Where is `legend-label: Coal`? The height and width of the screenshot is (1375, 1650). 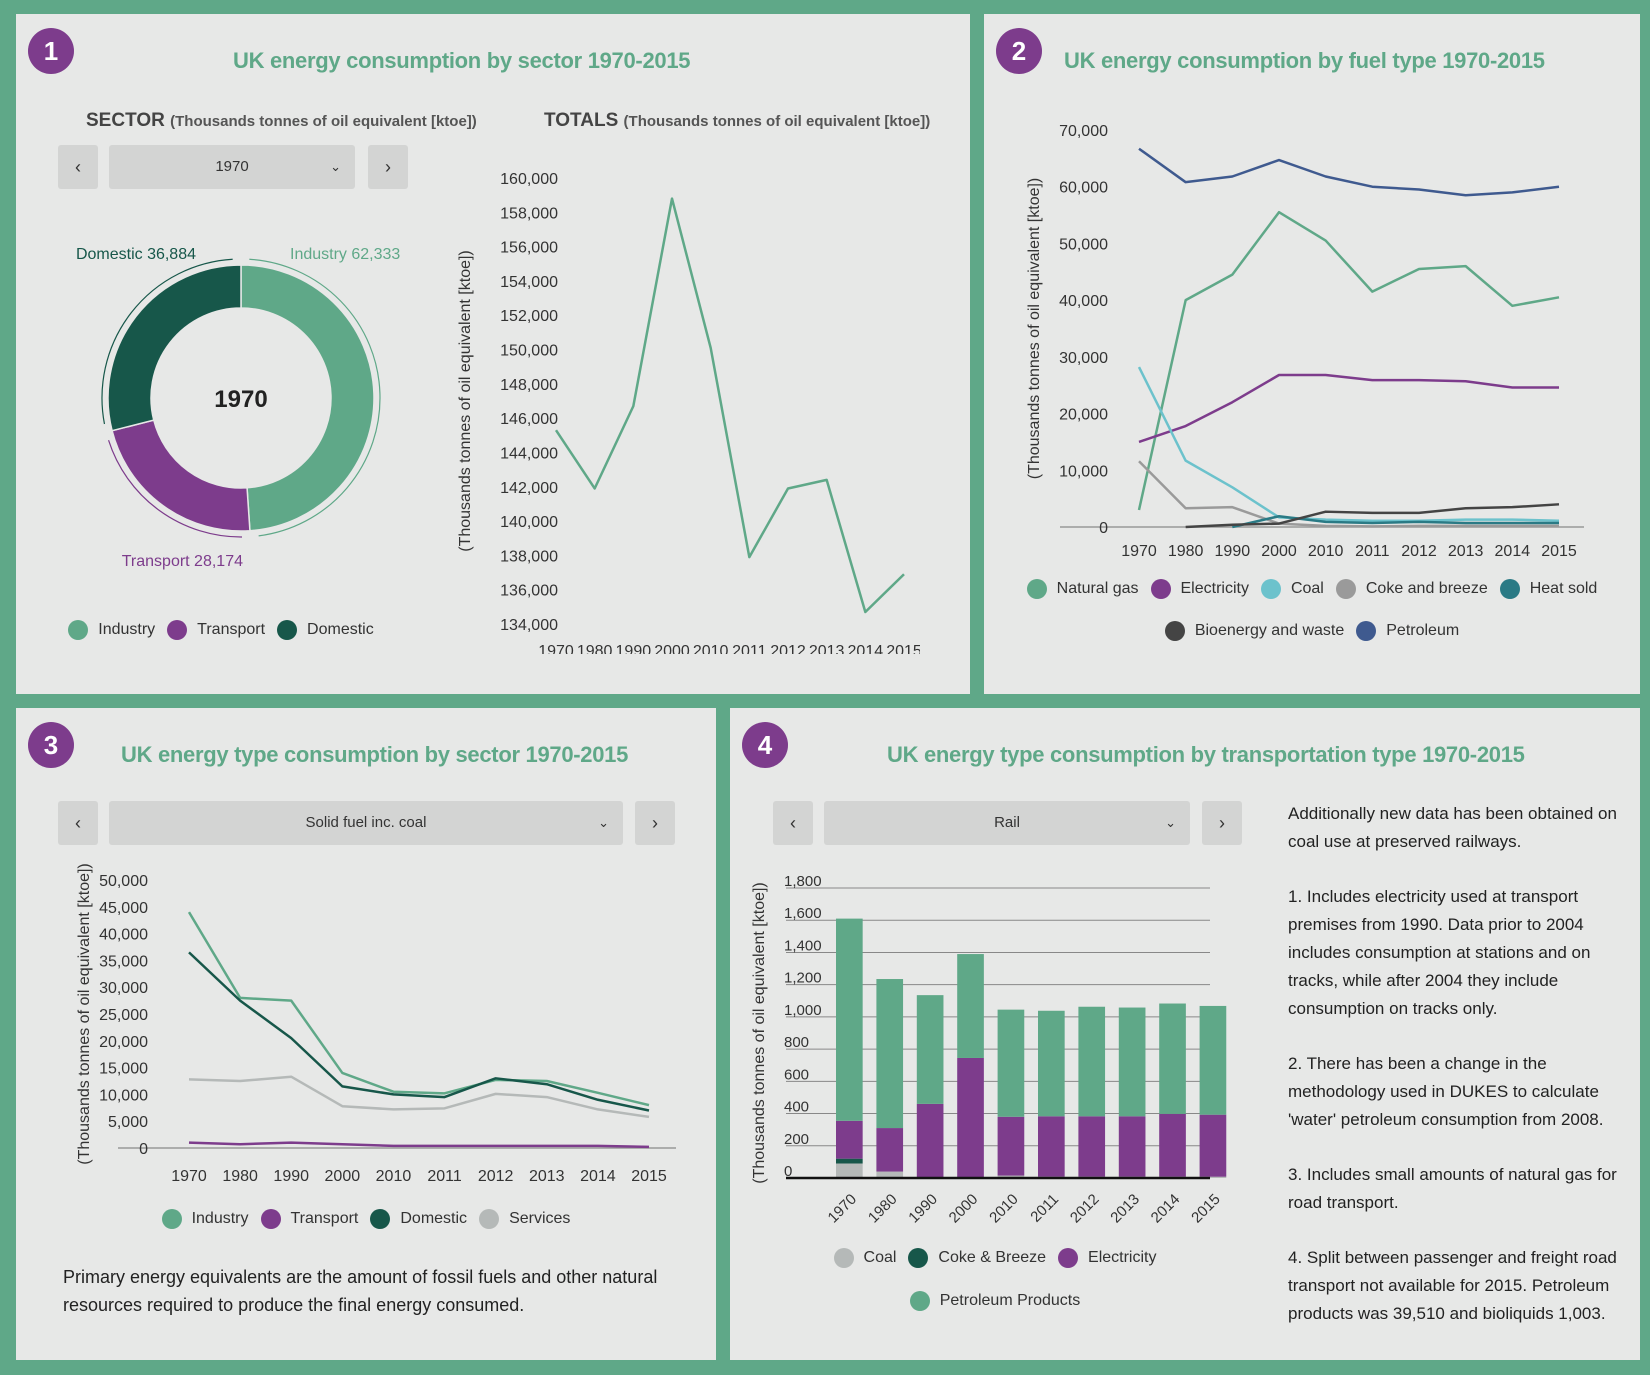
legend-label: Coal is located at coordinates (1307, 588).